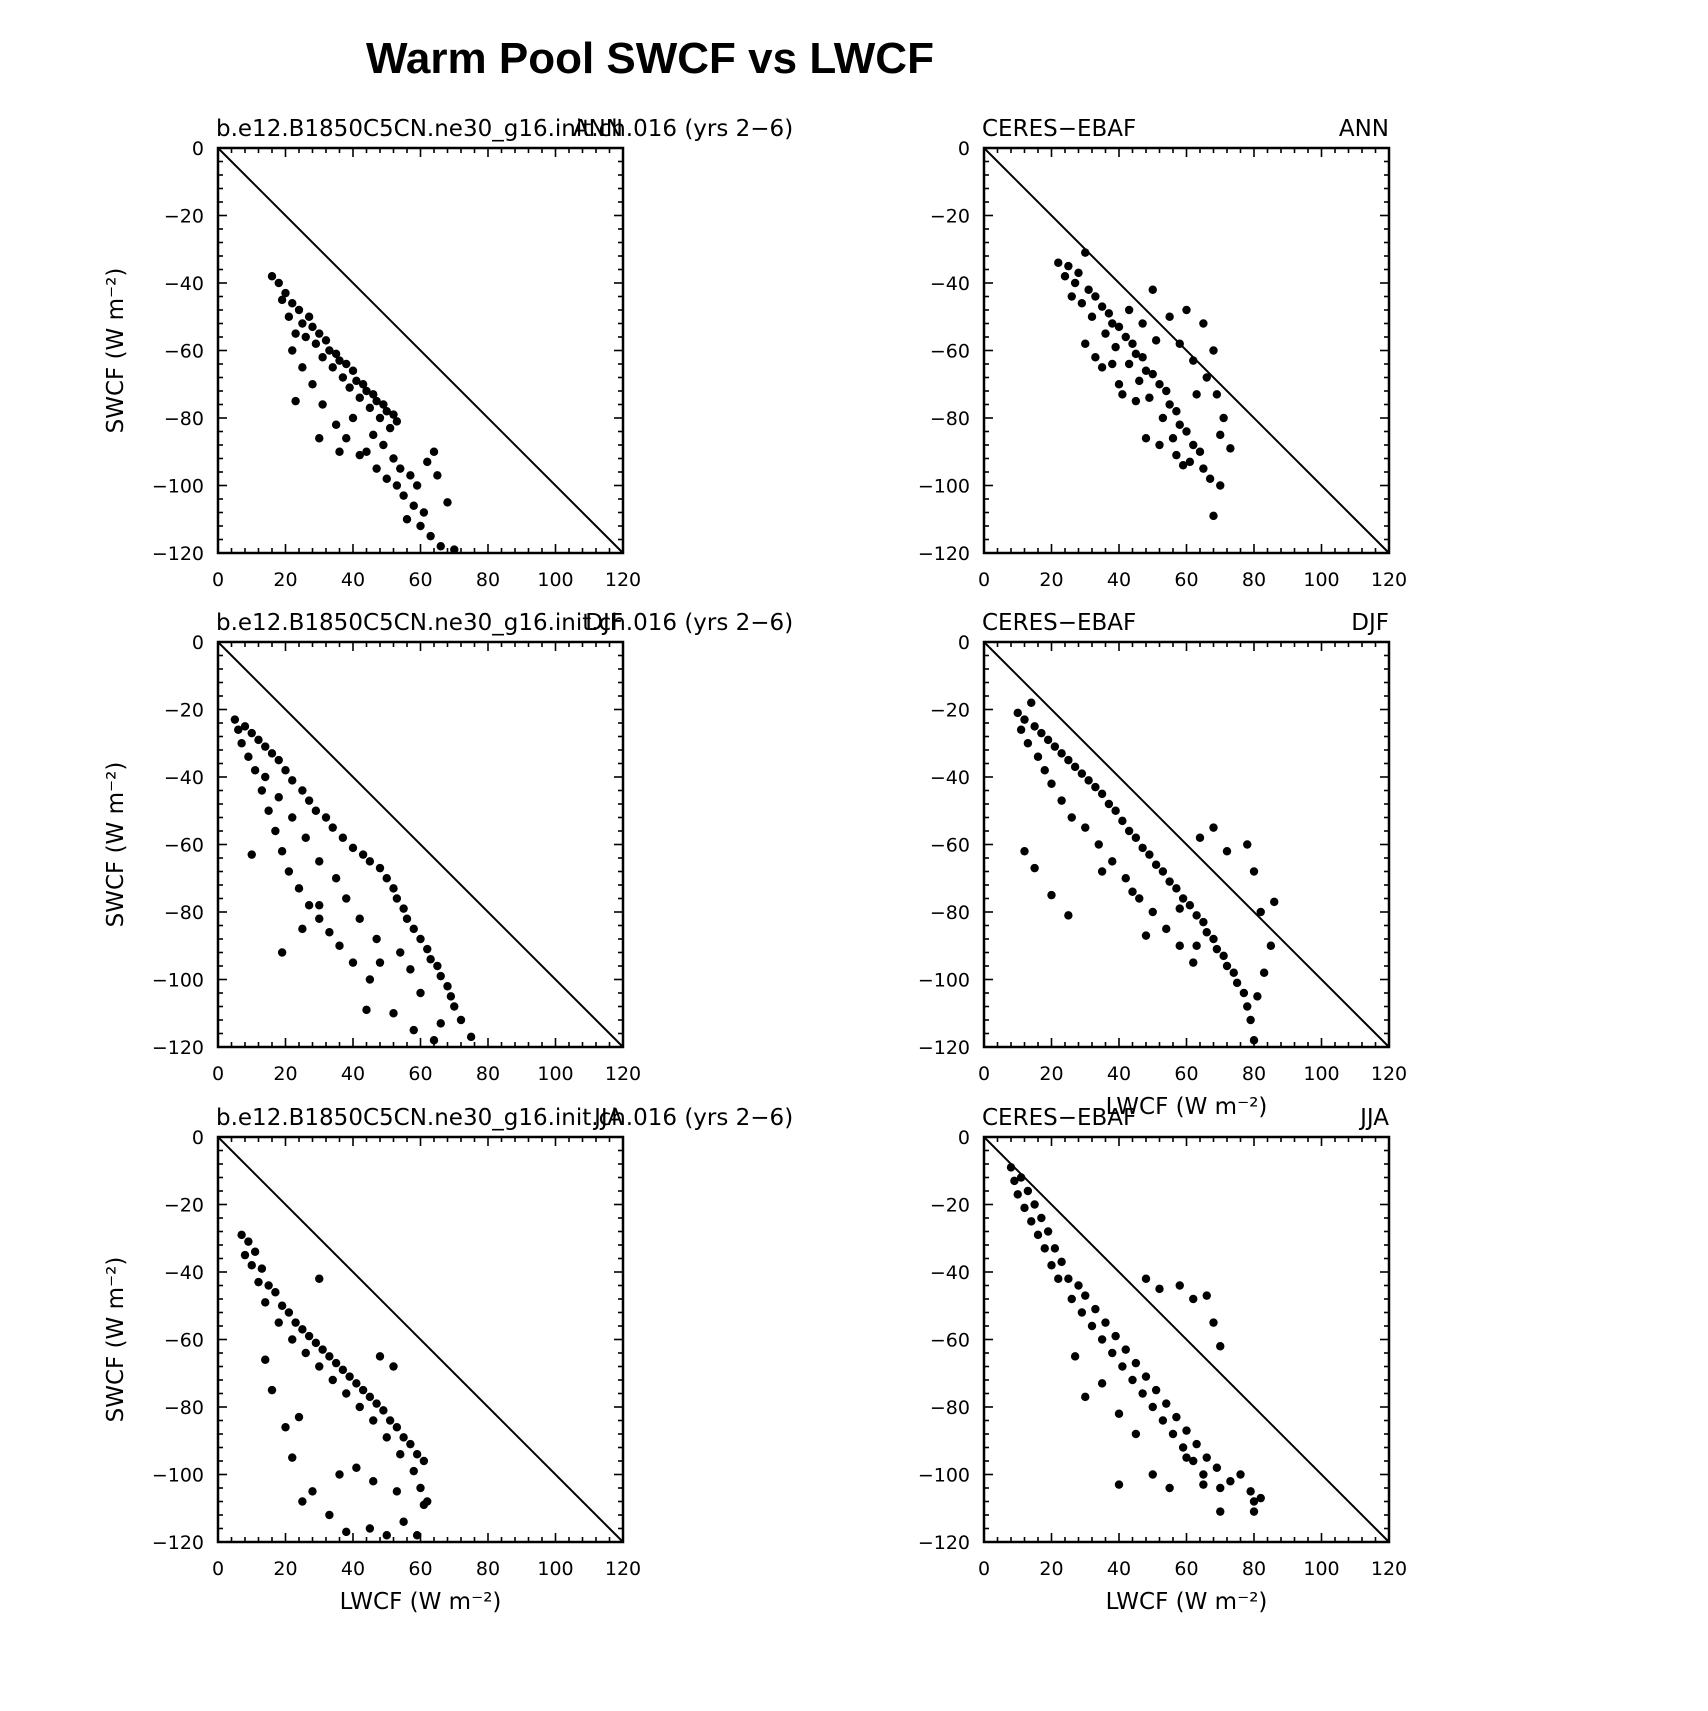 This screenshot has height=1711, width=1708. What do you see at coordinates (1051, 1569) in the screenshot?
I see `x-tick-label: 20` at bounding box center [1051, 1569].